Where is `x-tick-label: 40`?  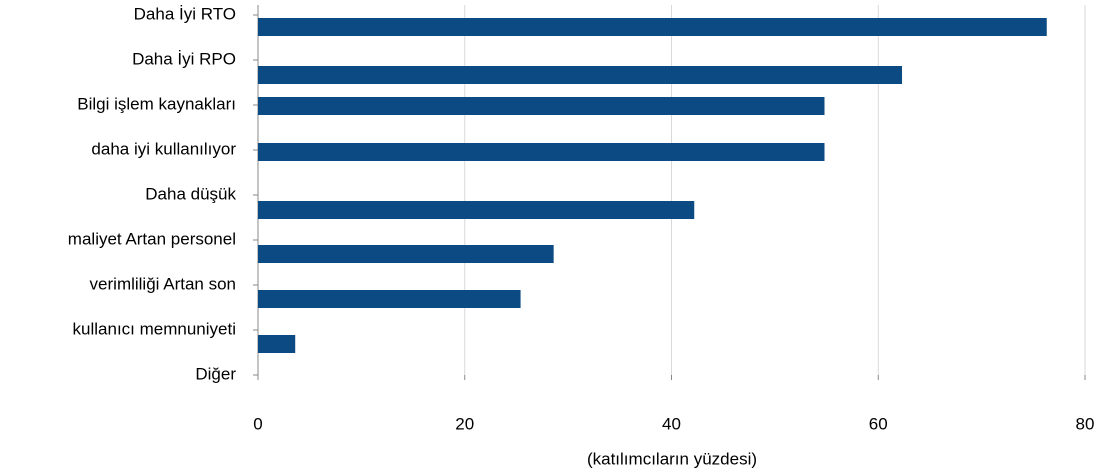 x-tick-label: 40 is located at coordinates (671, 423).